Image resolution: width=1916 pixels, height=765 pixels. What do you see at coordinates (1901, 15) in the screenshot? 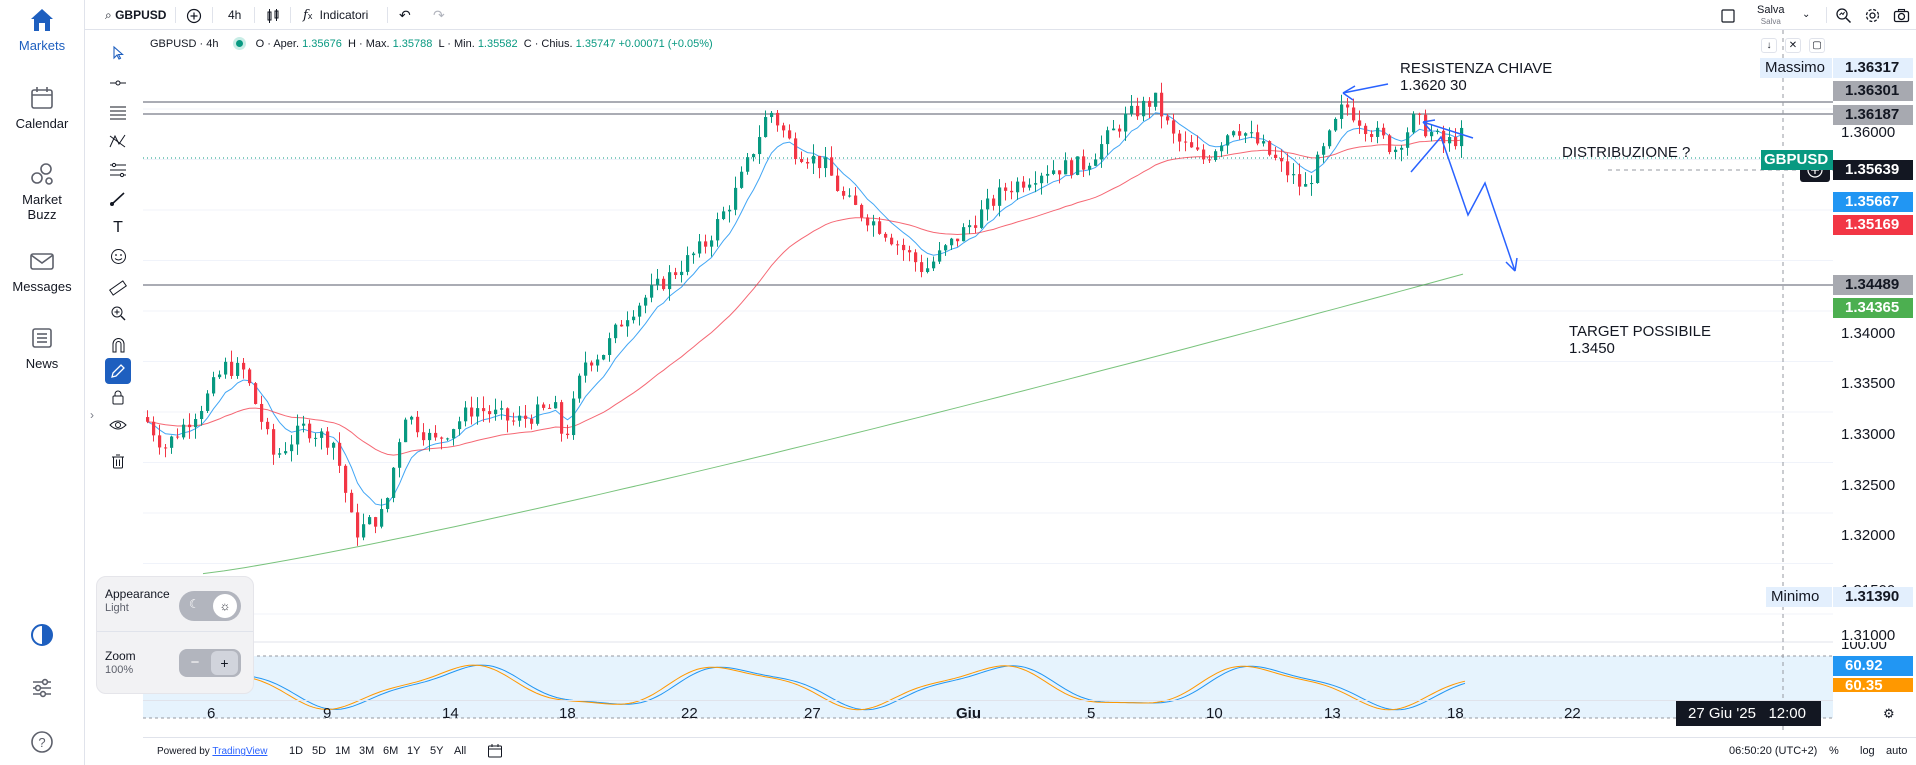
I see `snapshot-button` at bounding box center [1901, 15].